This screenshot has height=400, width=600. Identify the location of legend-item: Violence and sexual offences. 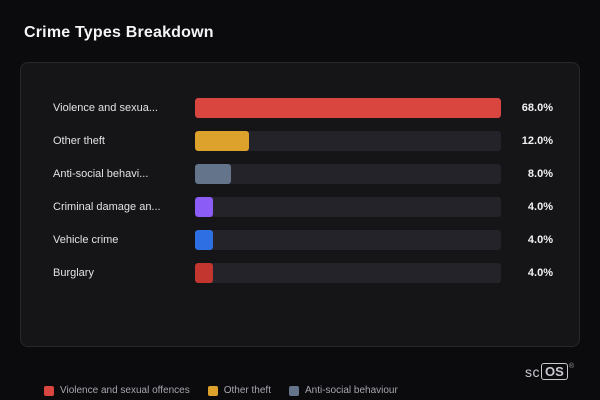
(117, 390).